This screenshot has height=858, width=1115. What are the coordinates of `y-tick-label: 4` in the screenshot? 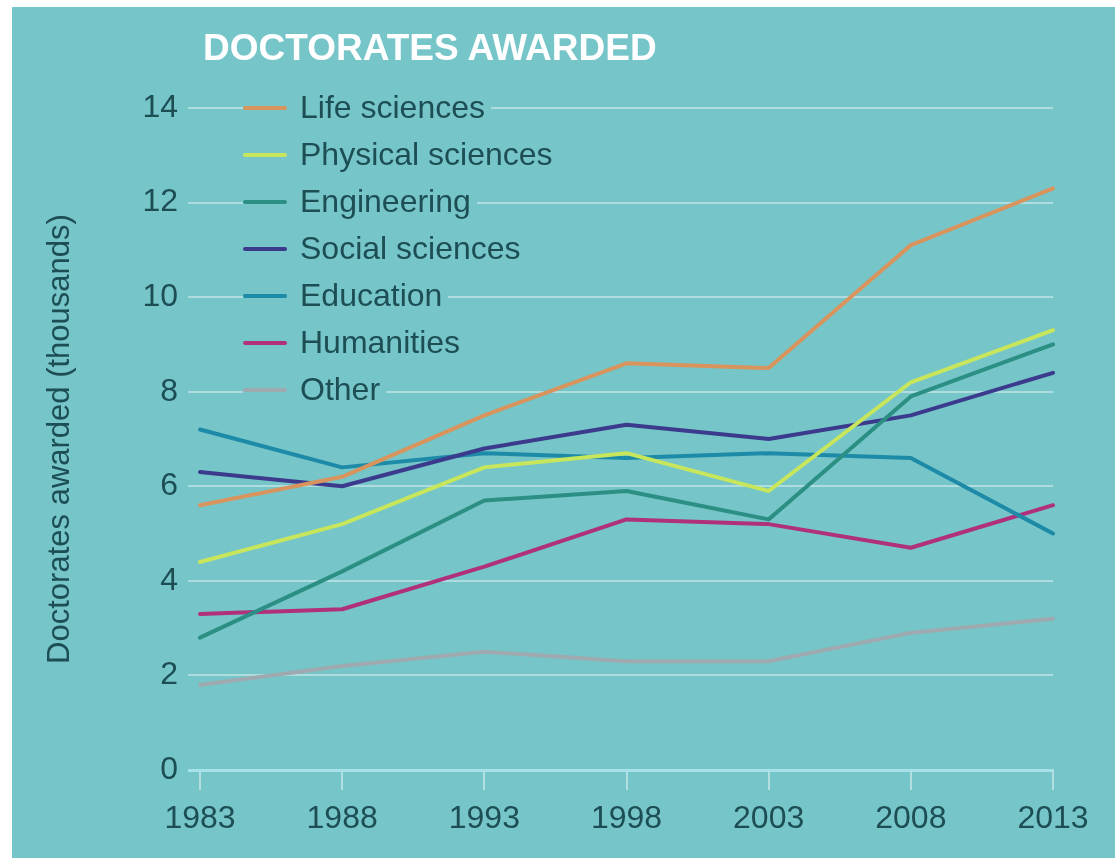 It's located at (169, 578).